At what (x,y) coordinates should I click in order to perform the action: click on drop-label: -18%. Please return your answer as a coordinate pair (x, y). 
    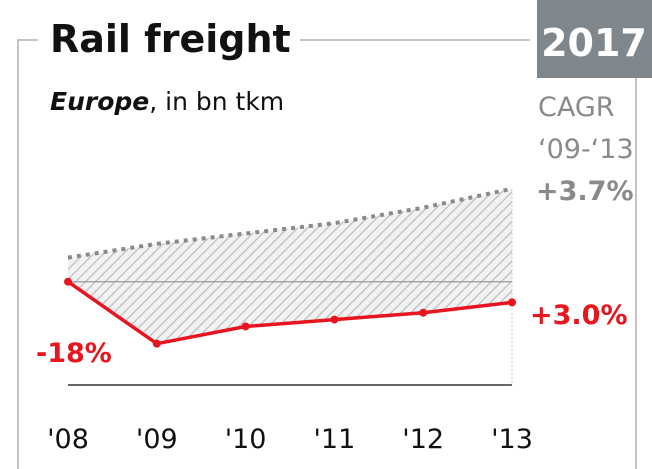
    Looking at the image, I should click on (74, 353).